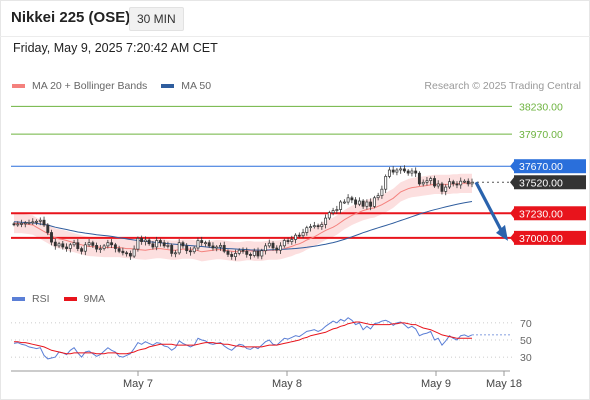 The width and height of the screenshot is (590, 400). I want to click on ma9-swatch, so click(70, 299).